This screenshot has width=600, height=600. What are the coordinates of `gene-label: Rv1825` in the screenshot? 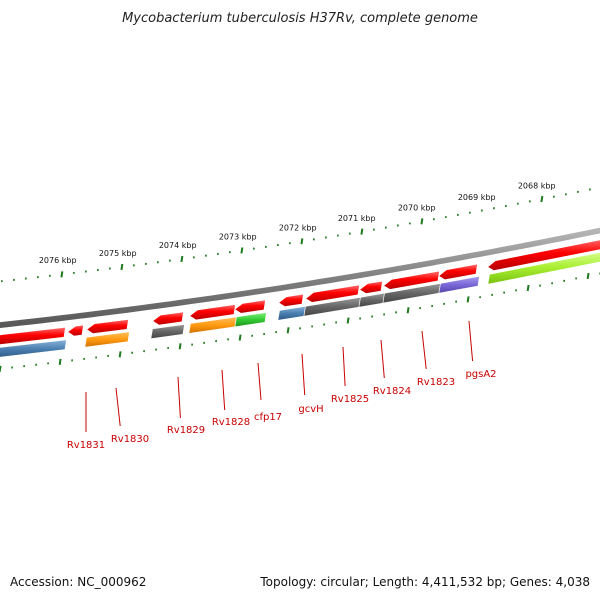 It's located at (350, 399).